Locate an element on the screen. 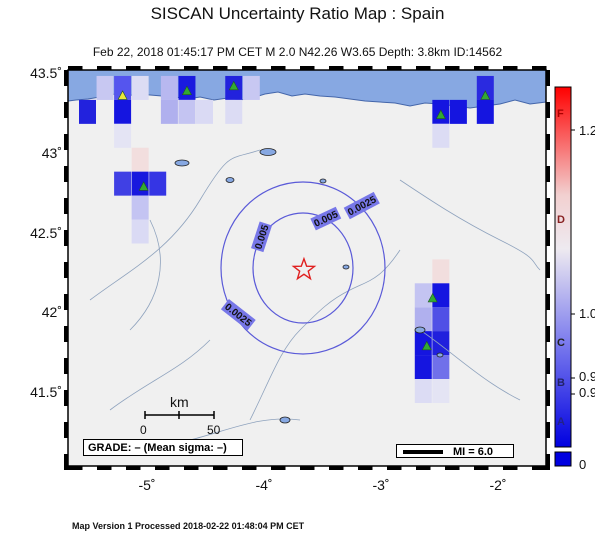 This screenshot has height=538, width=595. lon-label-3: -3˚ is located at coordinates (381, 485).